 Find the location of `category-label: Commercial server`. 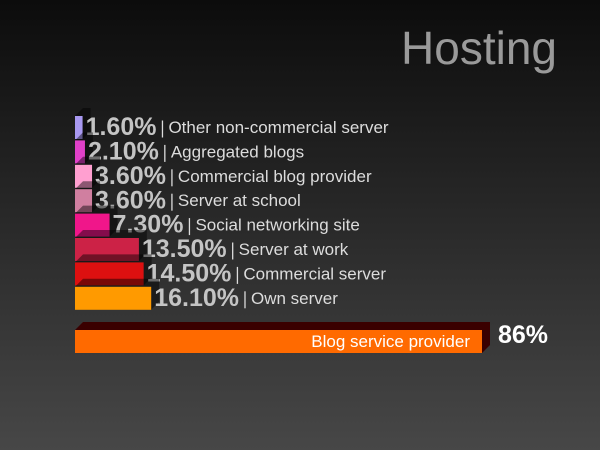

category-label: Commercial server is located at coordinates (314, 273).